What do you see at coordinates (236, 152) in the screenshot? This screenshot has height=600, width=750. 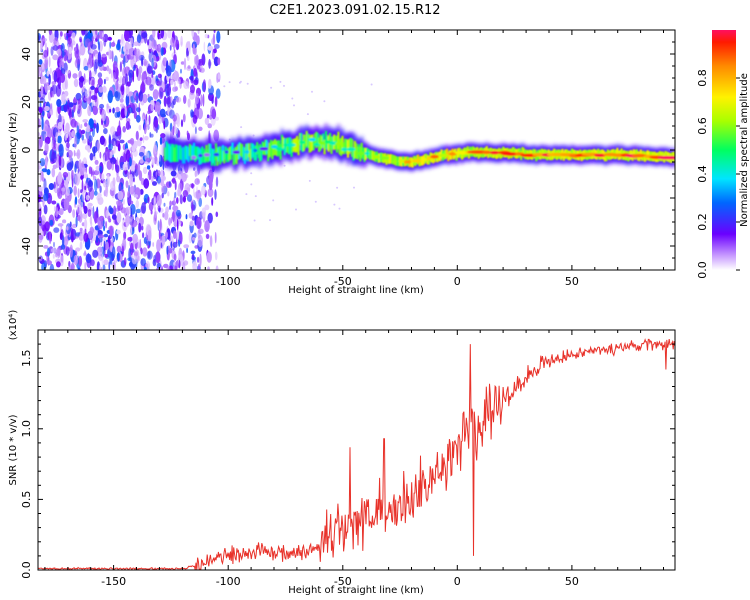 I see `ridge-core` at bounding box center [236, 152].